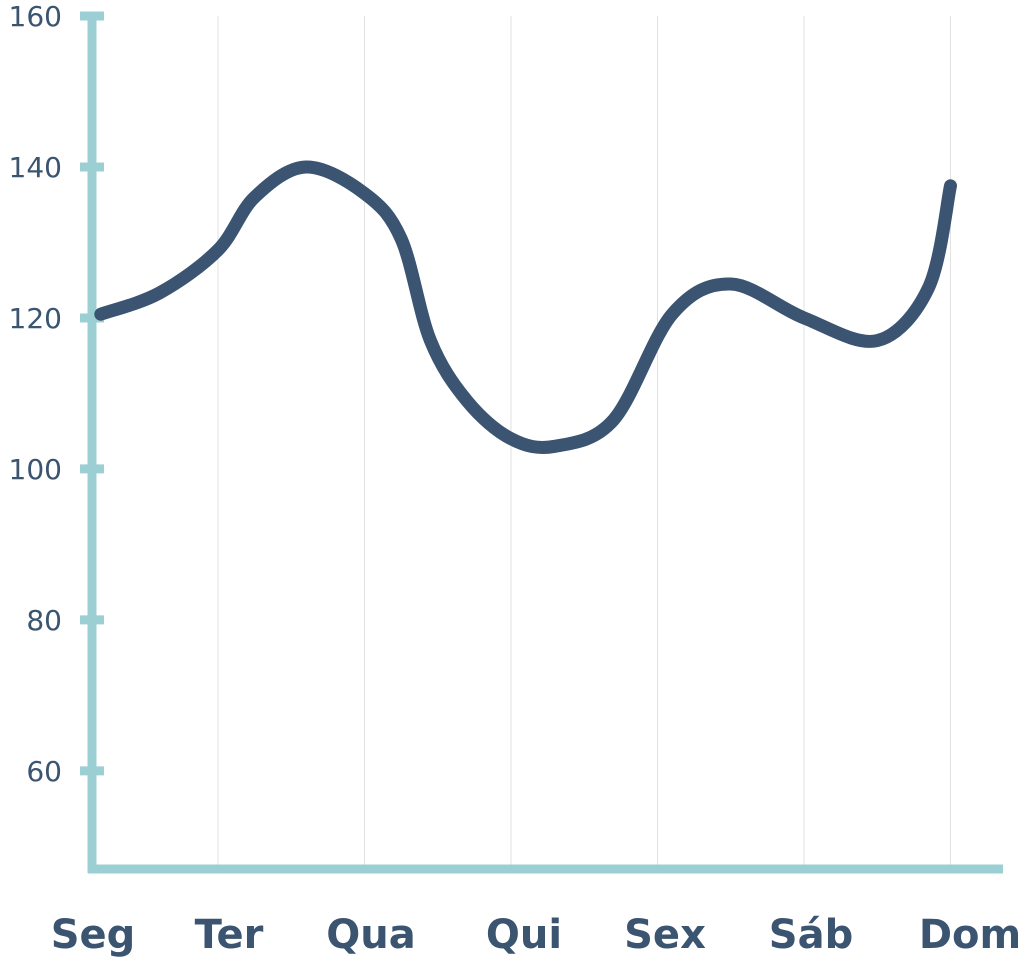  I want to click on y-tick-label-100: 100, so click(35, 469).